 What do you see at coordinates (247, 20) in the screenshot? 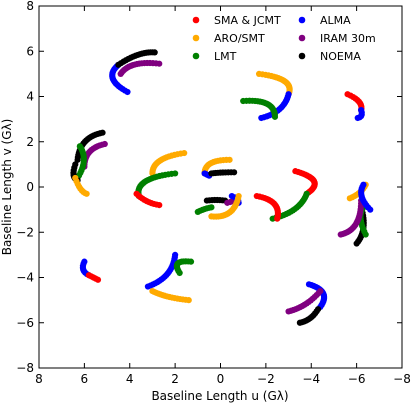
I see `legend-label: SMA & JCMT` at bounding box center [247, 20].